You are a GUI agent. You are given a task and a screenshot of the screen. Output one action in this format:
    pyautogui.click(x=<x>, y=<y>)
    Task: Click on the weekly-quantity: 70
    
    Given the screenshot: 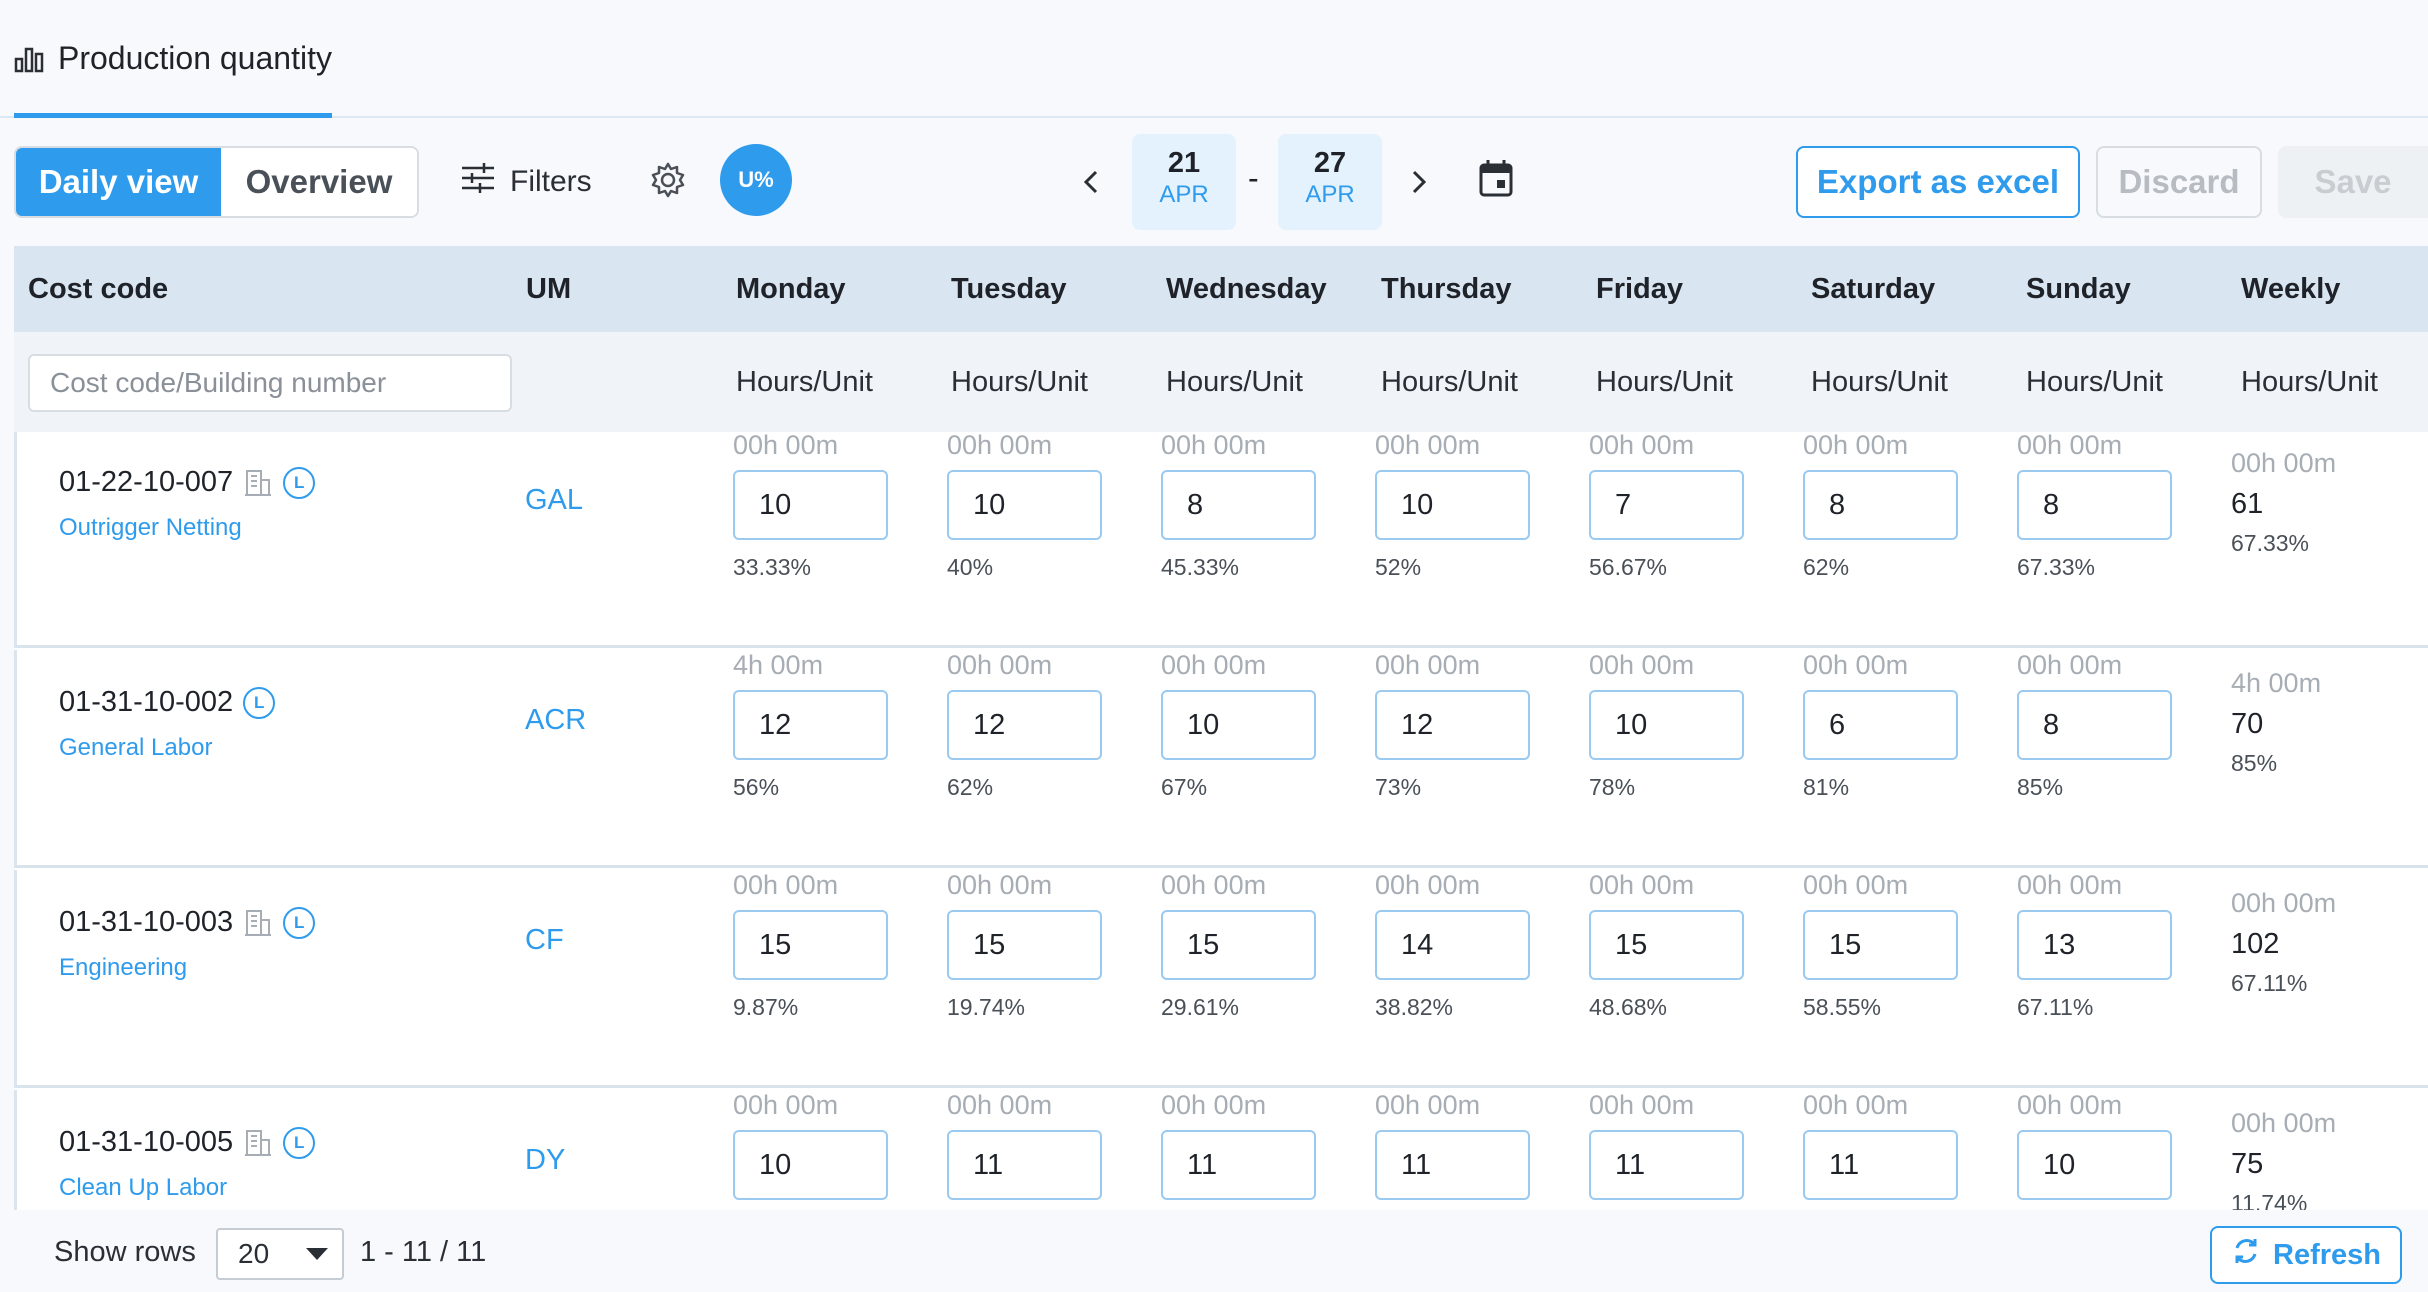 What is the action you would take?
    pyautogui.click(x=2247, y=724)
    